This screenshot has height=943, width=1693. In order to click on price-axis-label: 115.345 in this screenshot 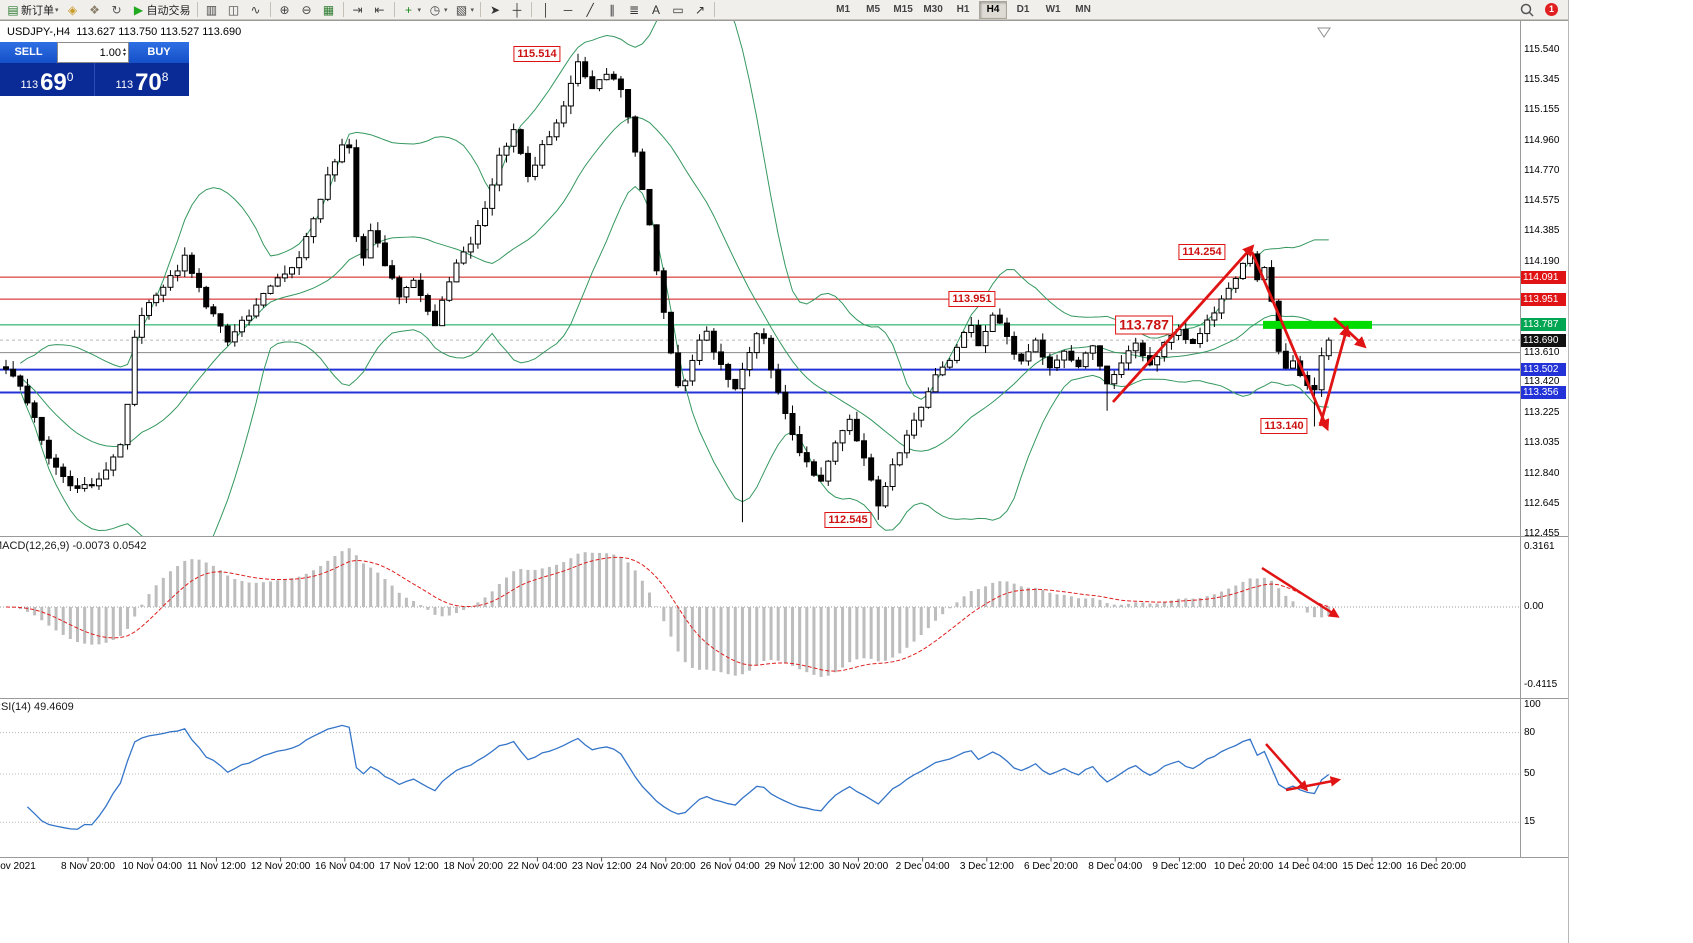, I will do `click(1542, 80)`.